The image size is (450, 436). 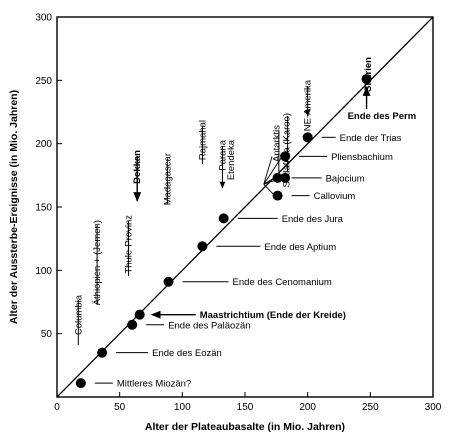 I want to click on province-label: Antarktis, so click(x=276, y=143).